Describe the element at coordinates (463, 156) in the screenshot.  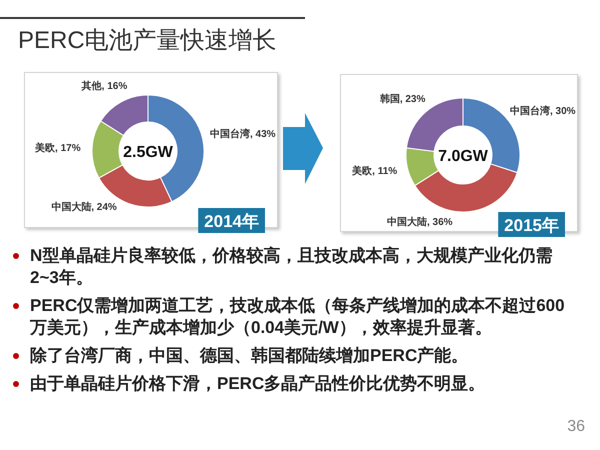
I see `text: 7.0GW` at that location.